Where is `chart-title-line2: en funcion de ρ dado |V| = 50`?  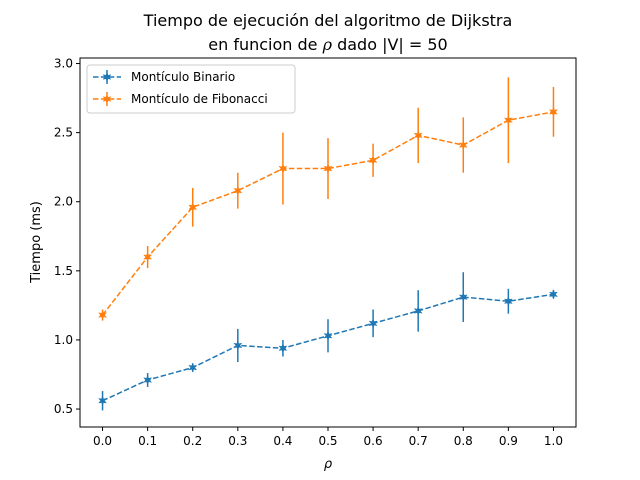 chart-title-line2: en funcion de ρ dado |V| = 50 is located at coordinates (327, 44).